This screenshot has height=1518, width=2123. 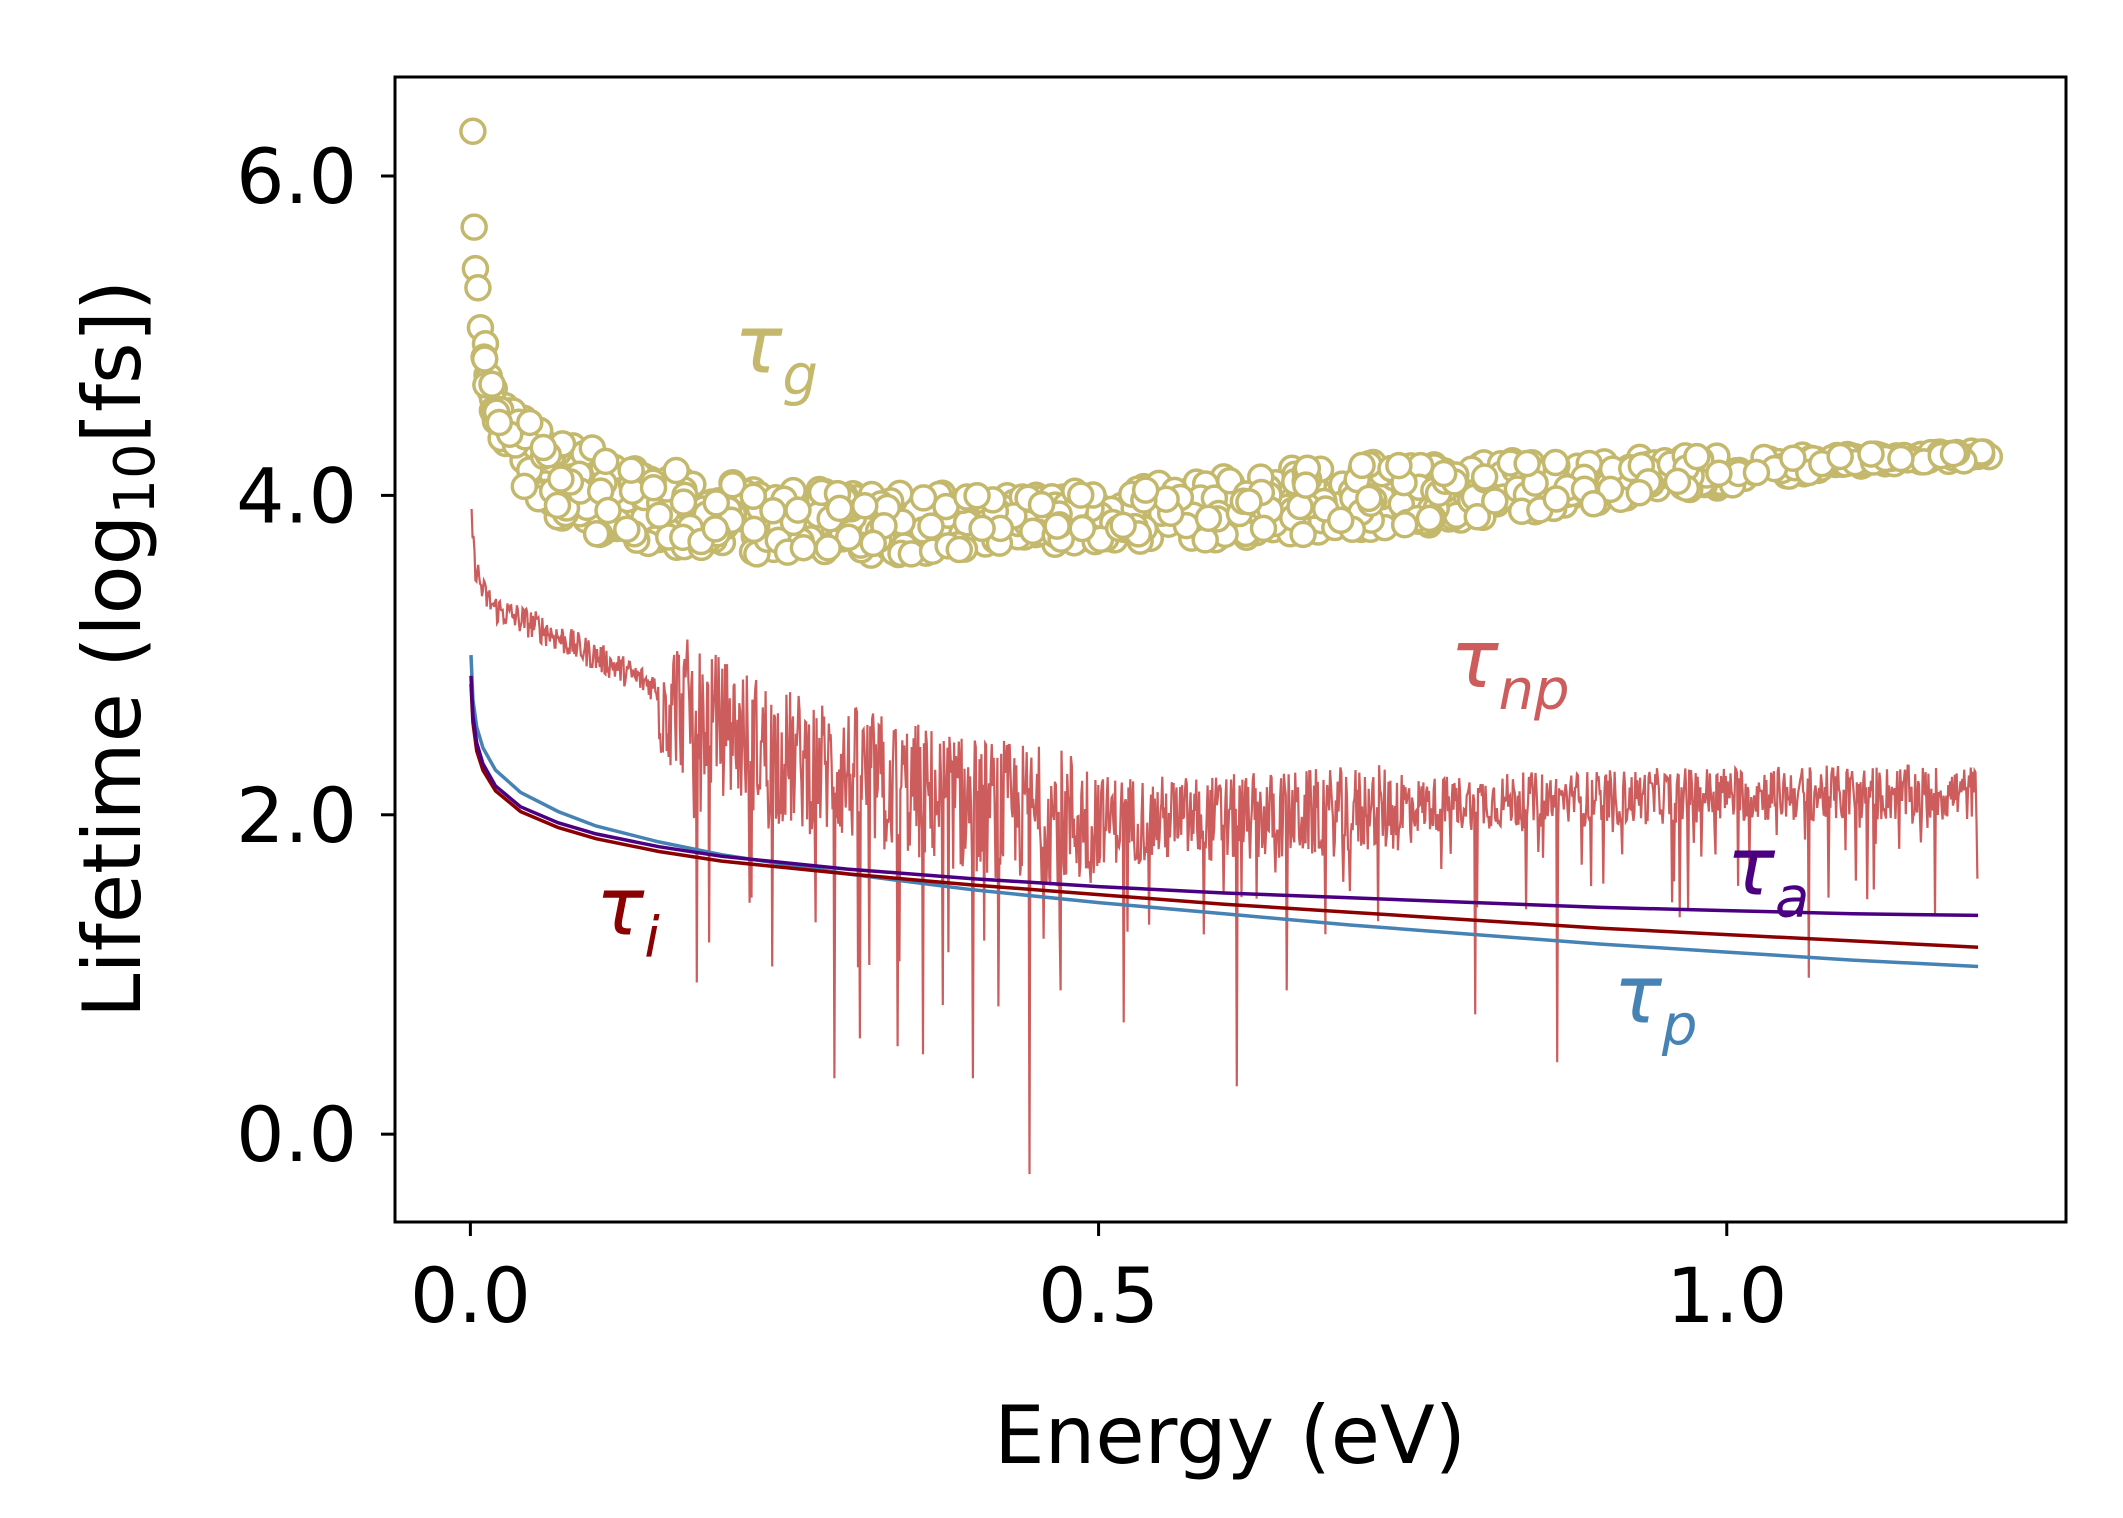 What do you see at coordinates (776, 353) in the screenshot?
I see `series-label: τg` at bounding box center [776, 353].